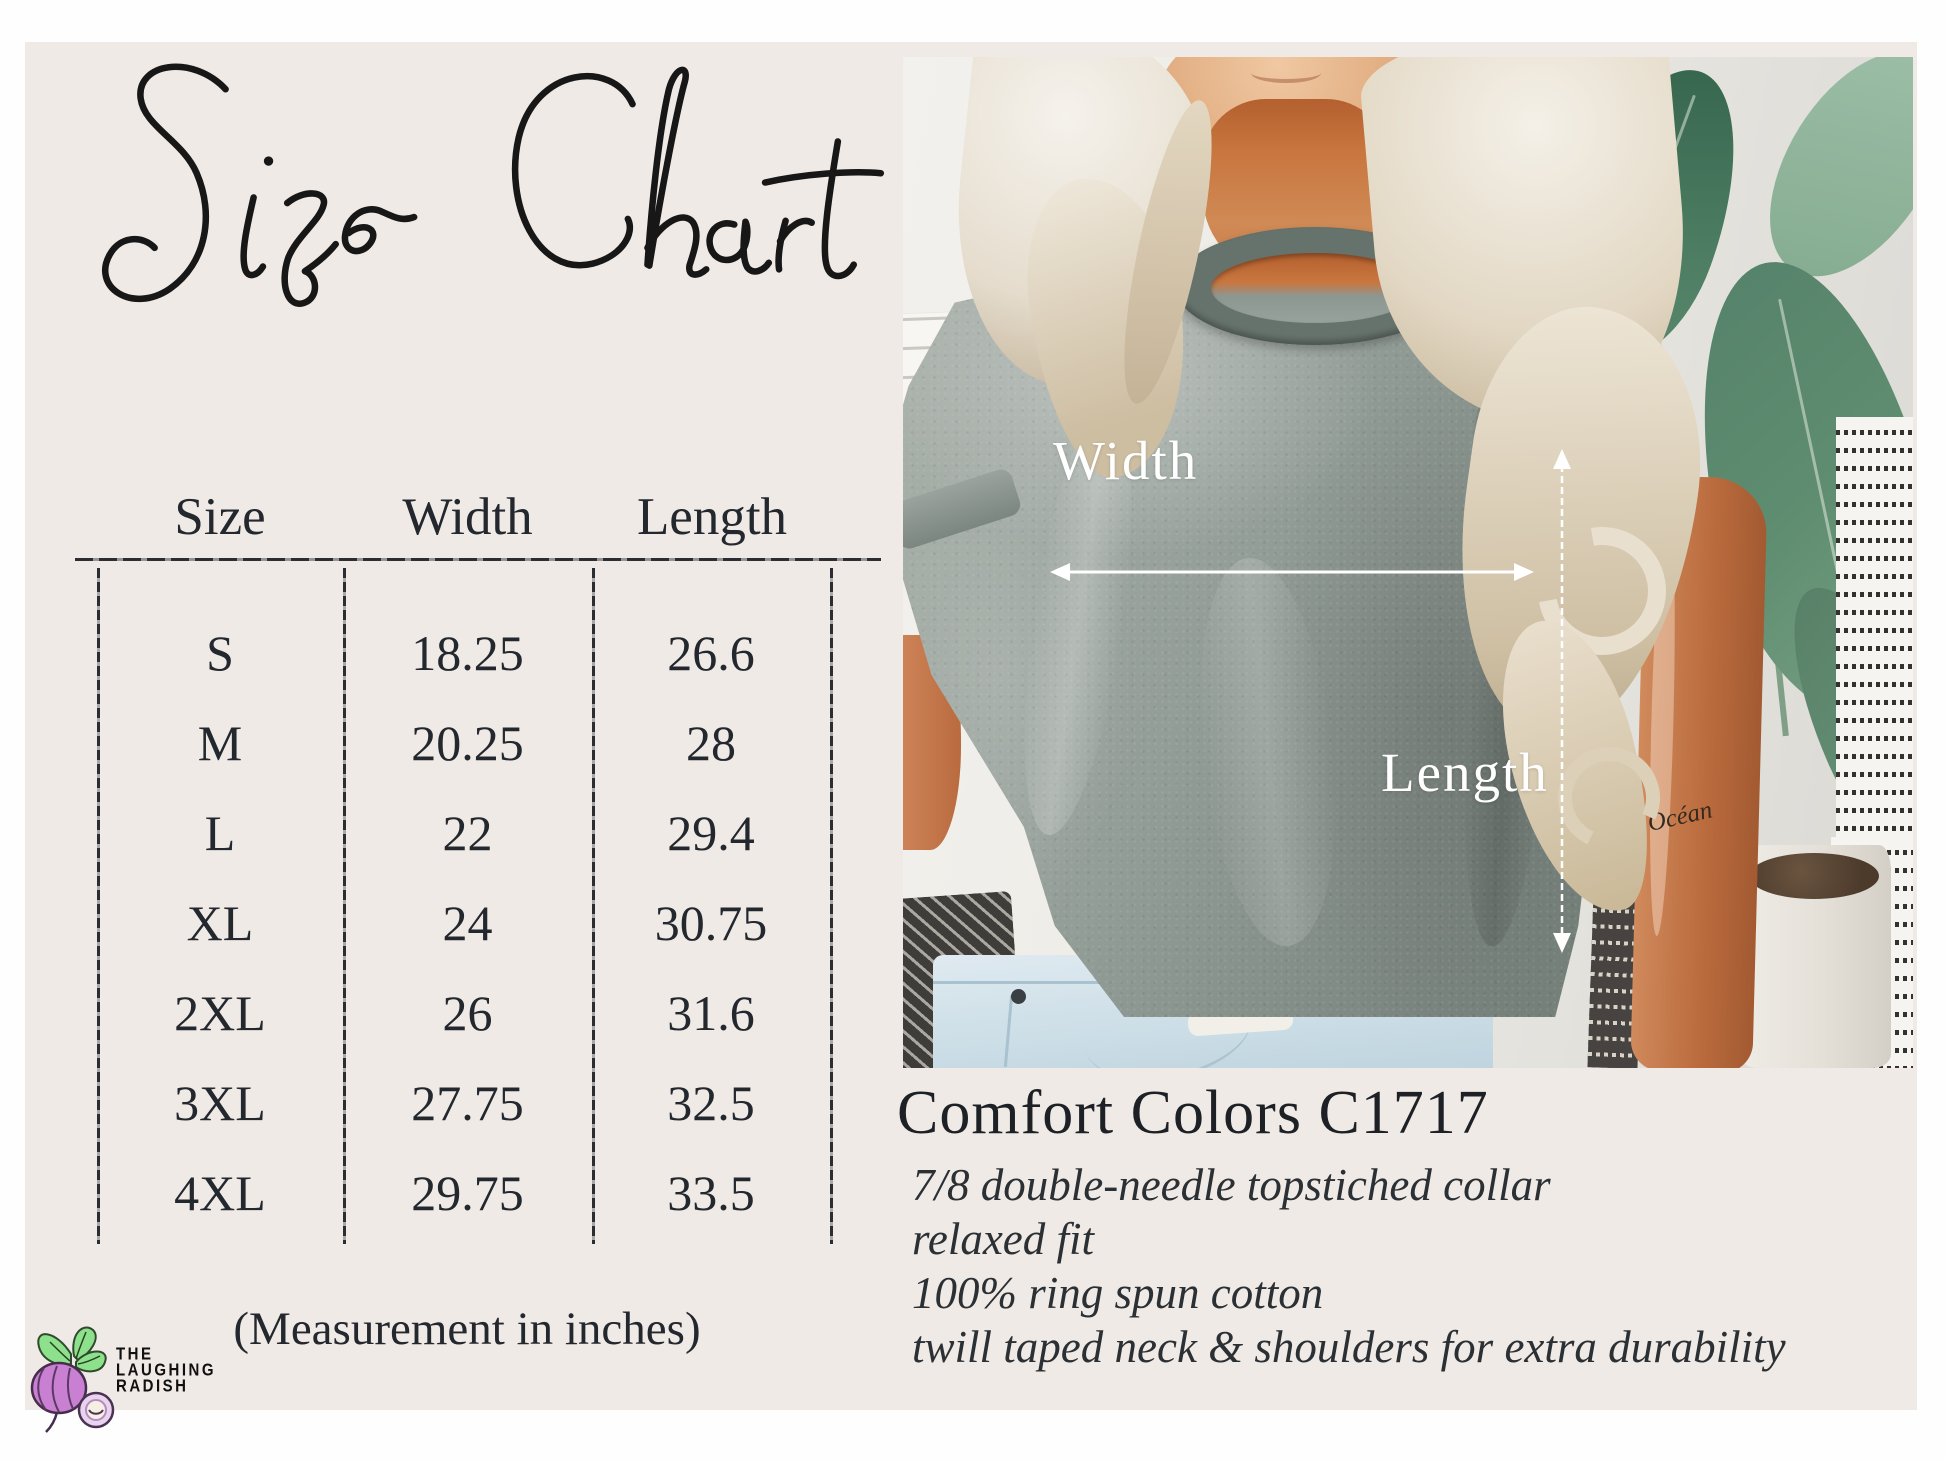 The width and height of the screenshot is (1946, 1460). What do you see at coordinates (1874, 642) in the screenshot?
I see `striped-curtain` at bounding box center [1874, 642].